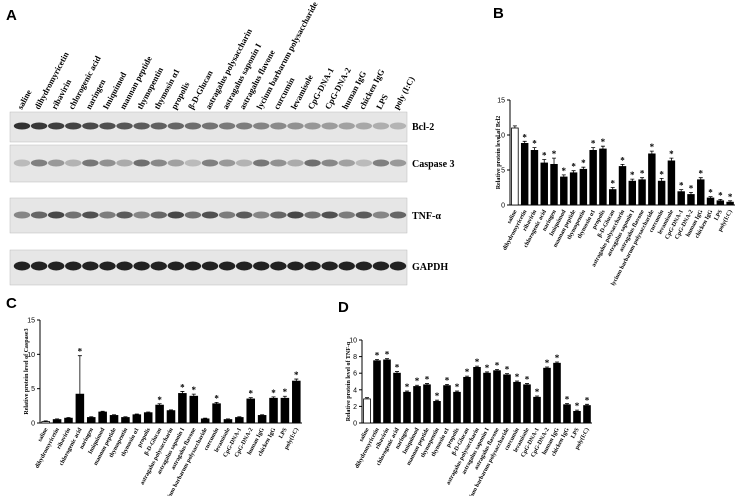  I want to click on y-tick-label: 5, so click(33, 389).